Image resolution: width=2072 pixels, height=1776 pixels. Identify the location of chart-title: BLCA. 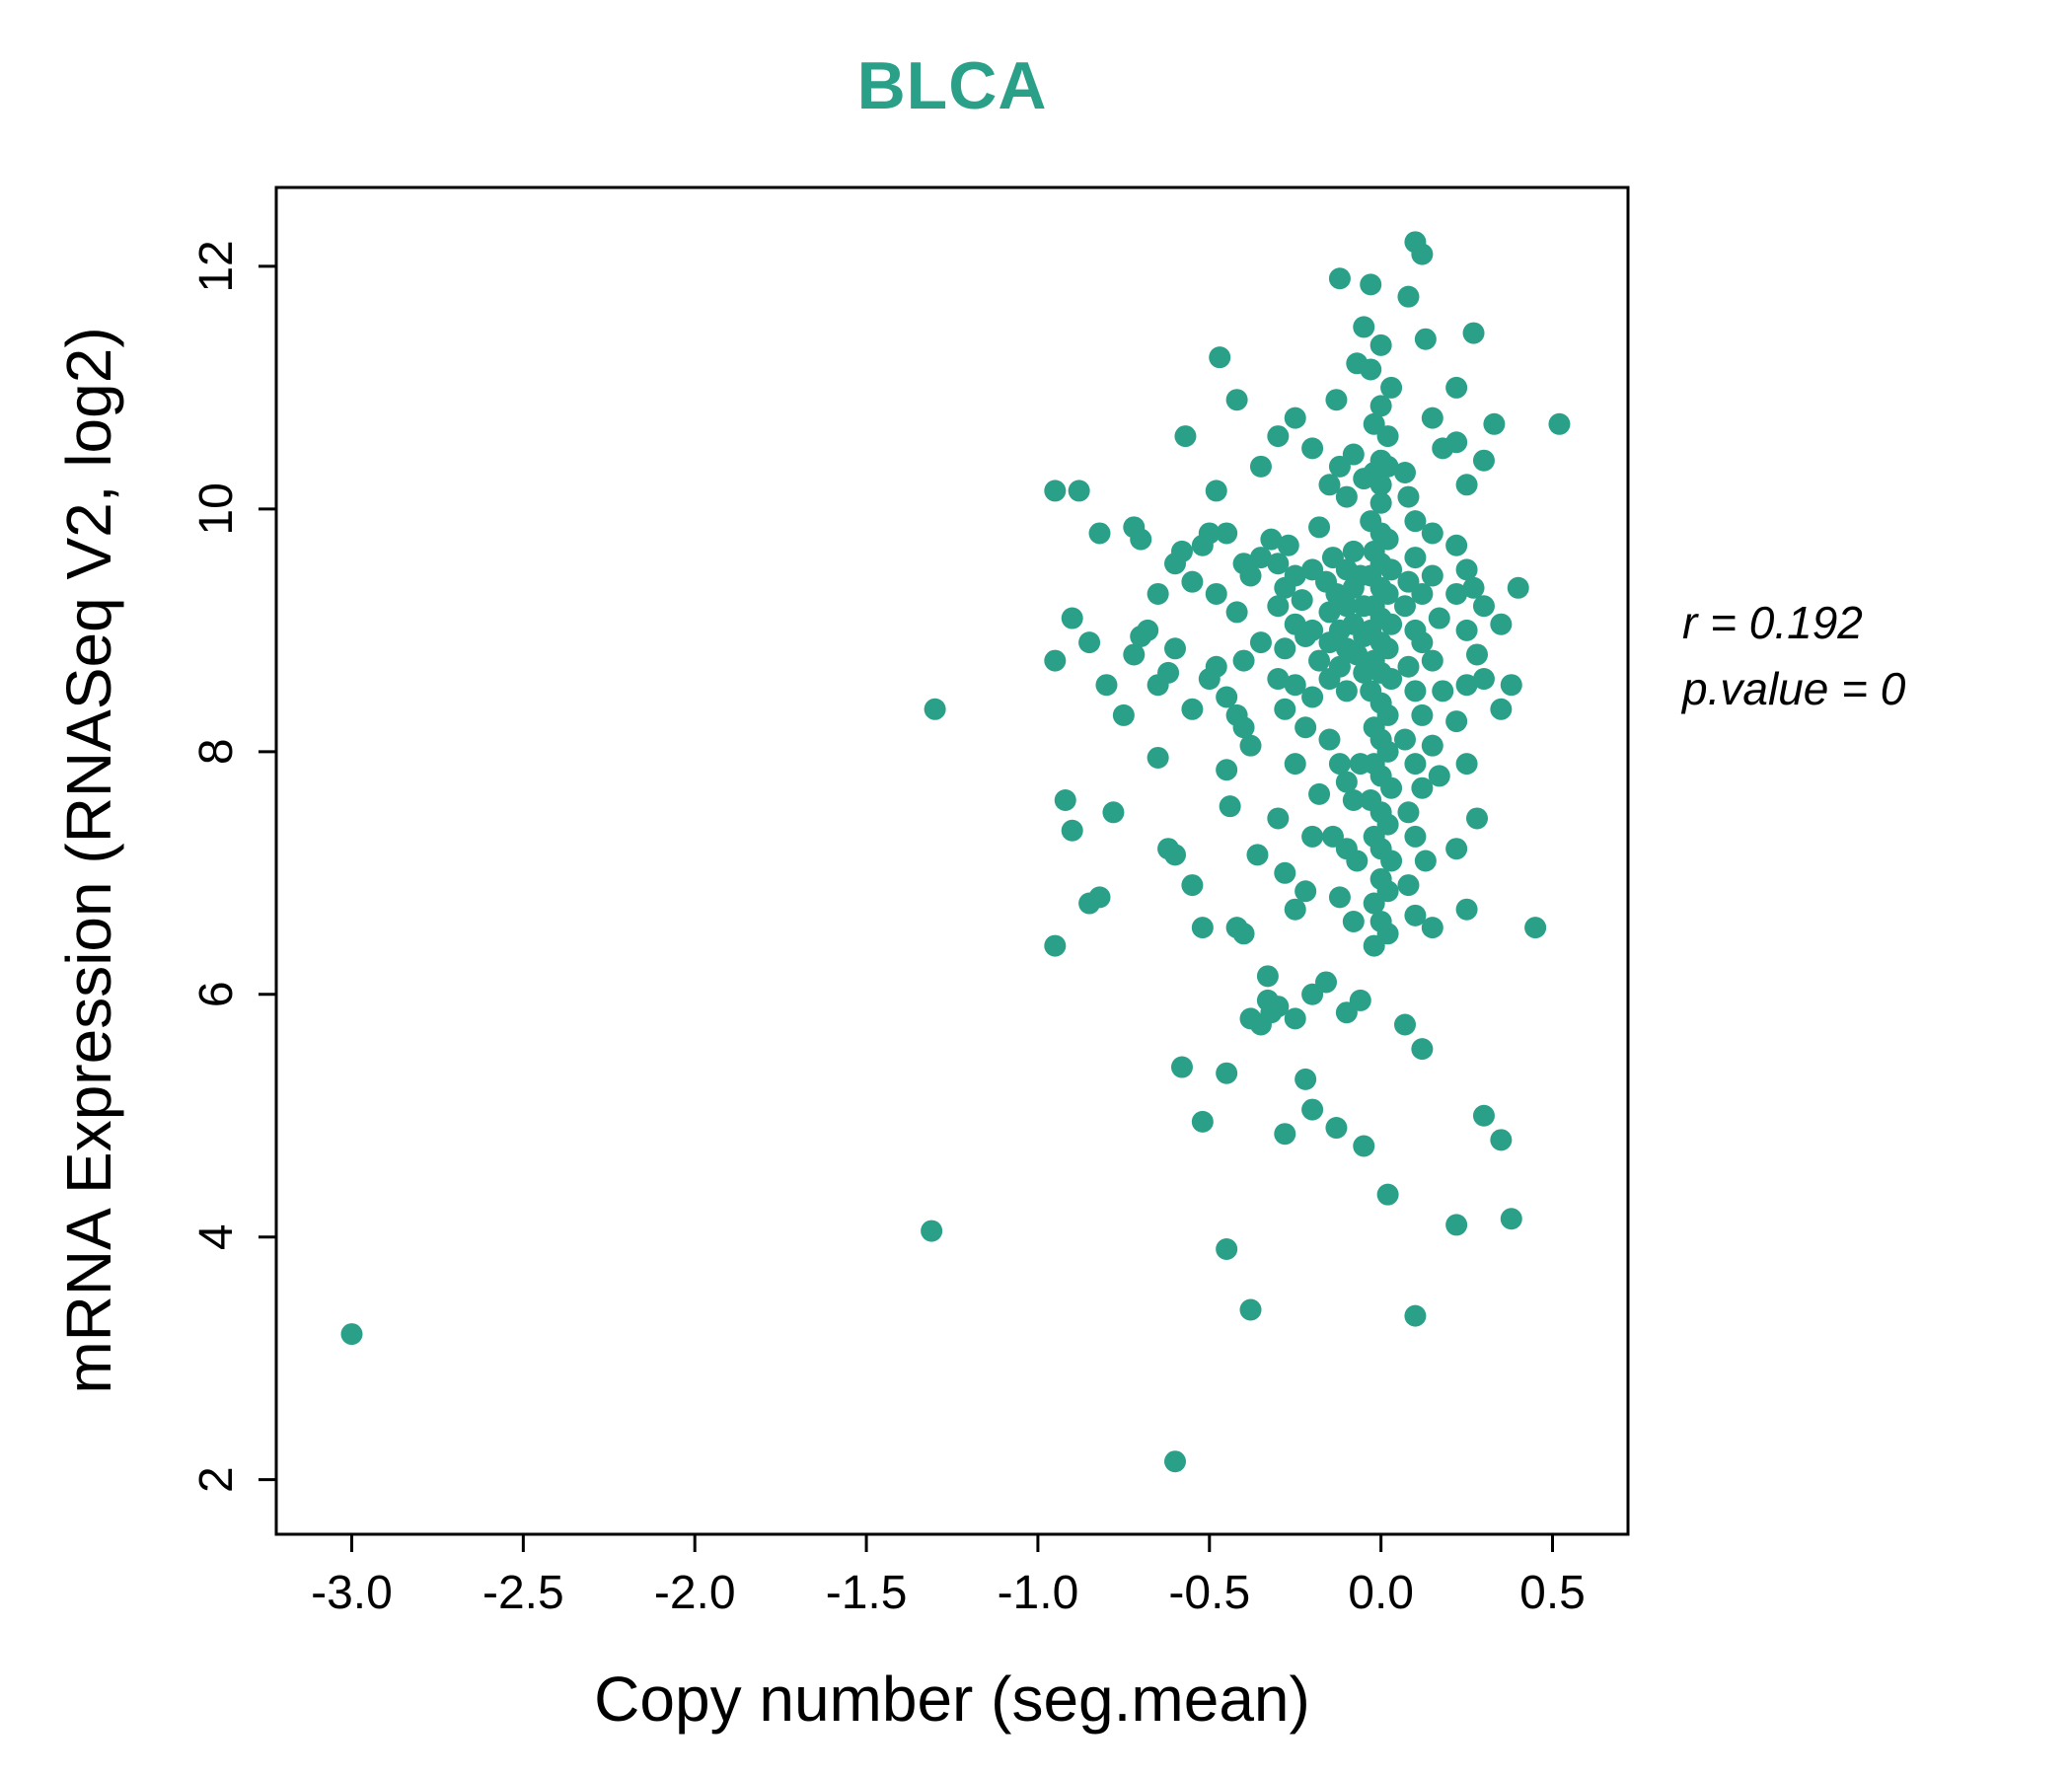
(952, 86).